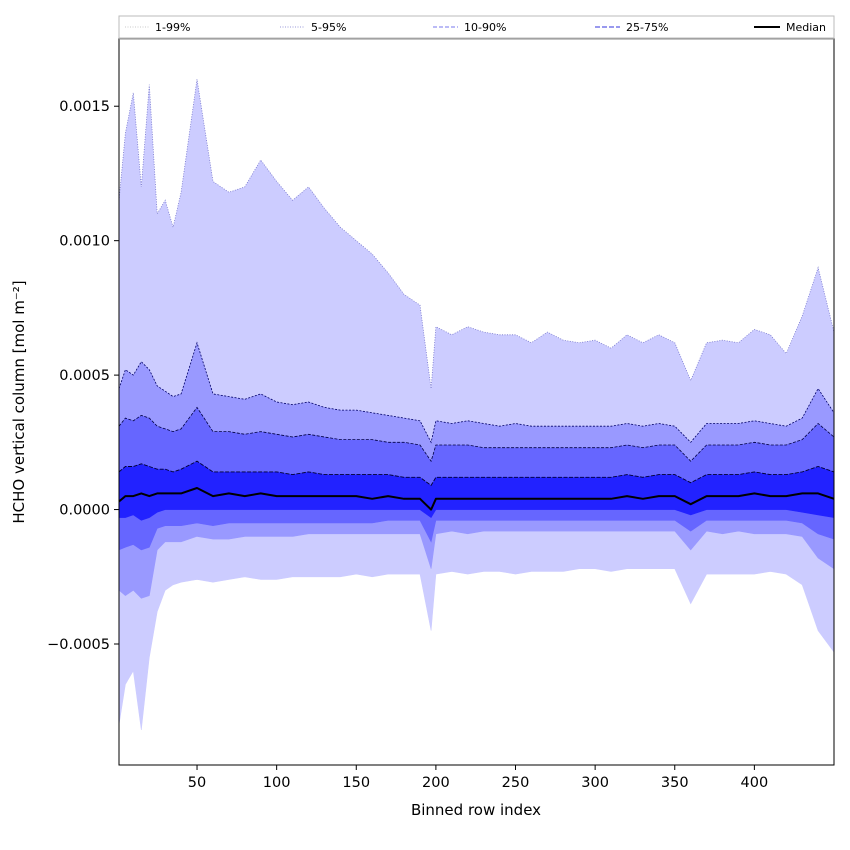 This screenshot has width=850, height=850. Describe the element at coordinates (277, 783) in the screenshot. I see `x-tick-label: 100` at that location.